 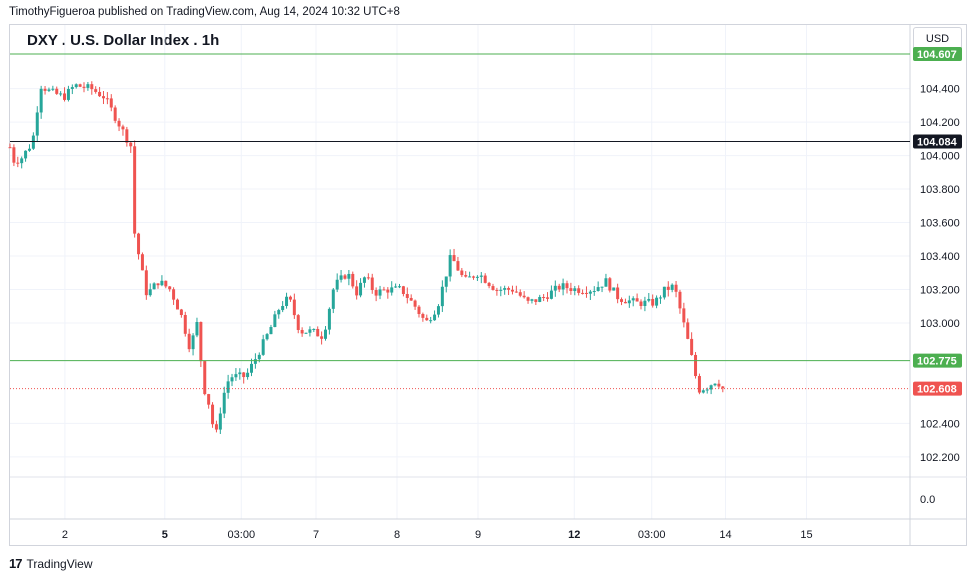 What do you see at coordinates (478, 535) in the screenshot?
I see `x-tick-label: 9` at bounding box center [478, 535].